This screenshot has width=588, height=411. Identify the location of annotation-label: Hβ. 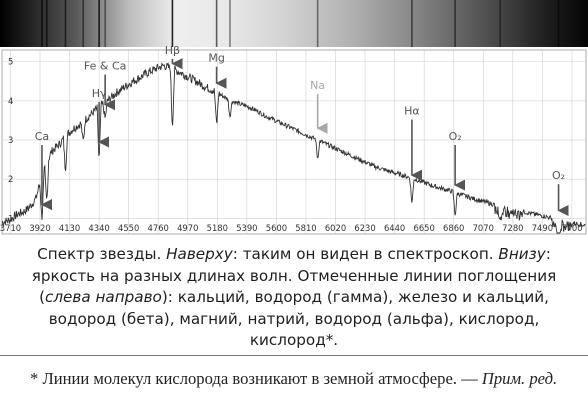
(172, 50).